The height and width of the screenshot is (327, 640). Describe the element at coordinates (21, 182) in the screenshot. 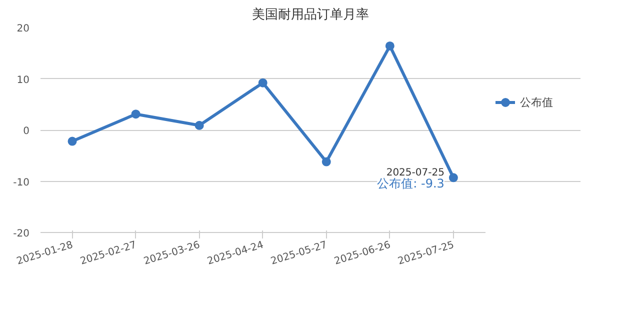

I see `y-tick-label: -10` at that location.